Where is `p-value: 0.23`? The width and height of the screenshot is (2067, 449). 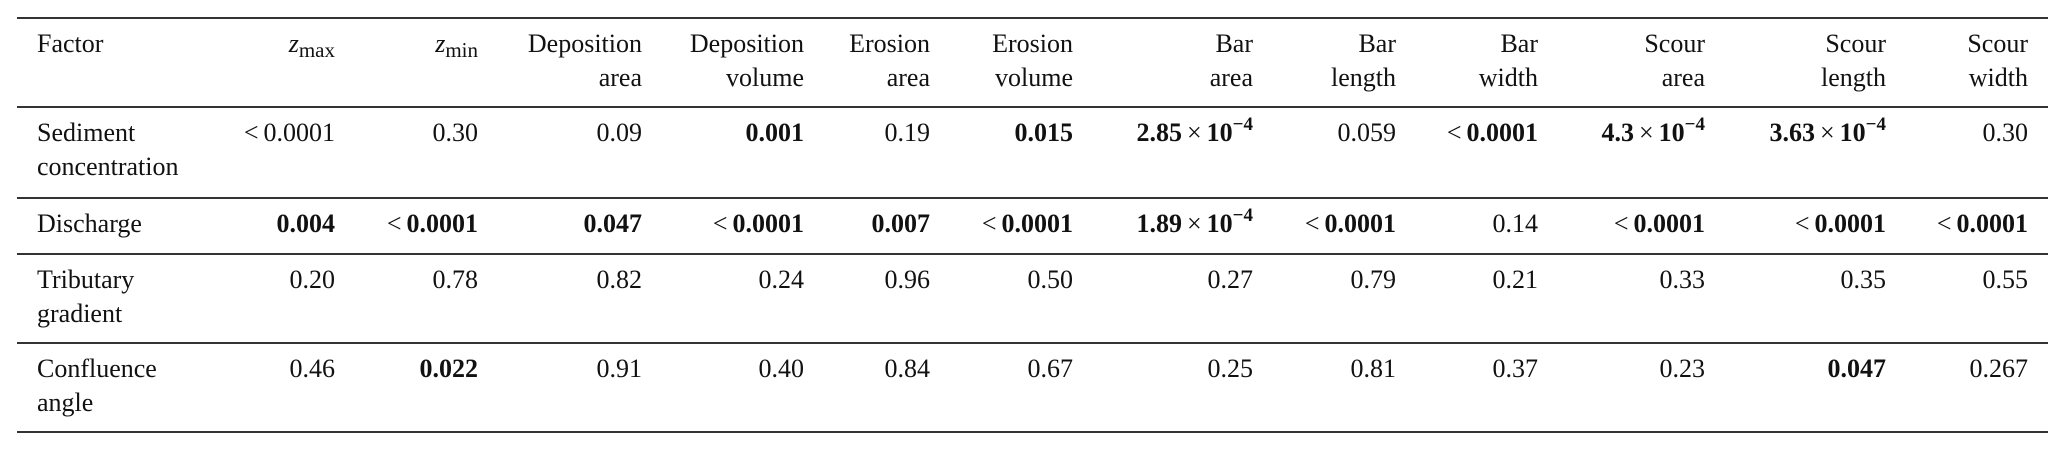 p-value: 0.23 is located at coordinates (1682, 368).